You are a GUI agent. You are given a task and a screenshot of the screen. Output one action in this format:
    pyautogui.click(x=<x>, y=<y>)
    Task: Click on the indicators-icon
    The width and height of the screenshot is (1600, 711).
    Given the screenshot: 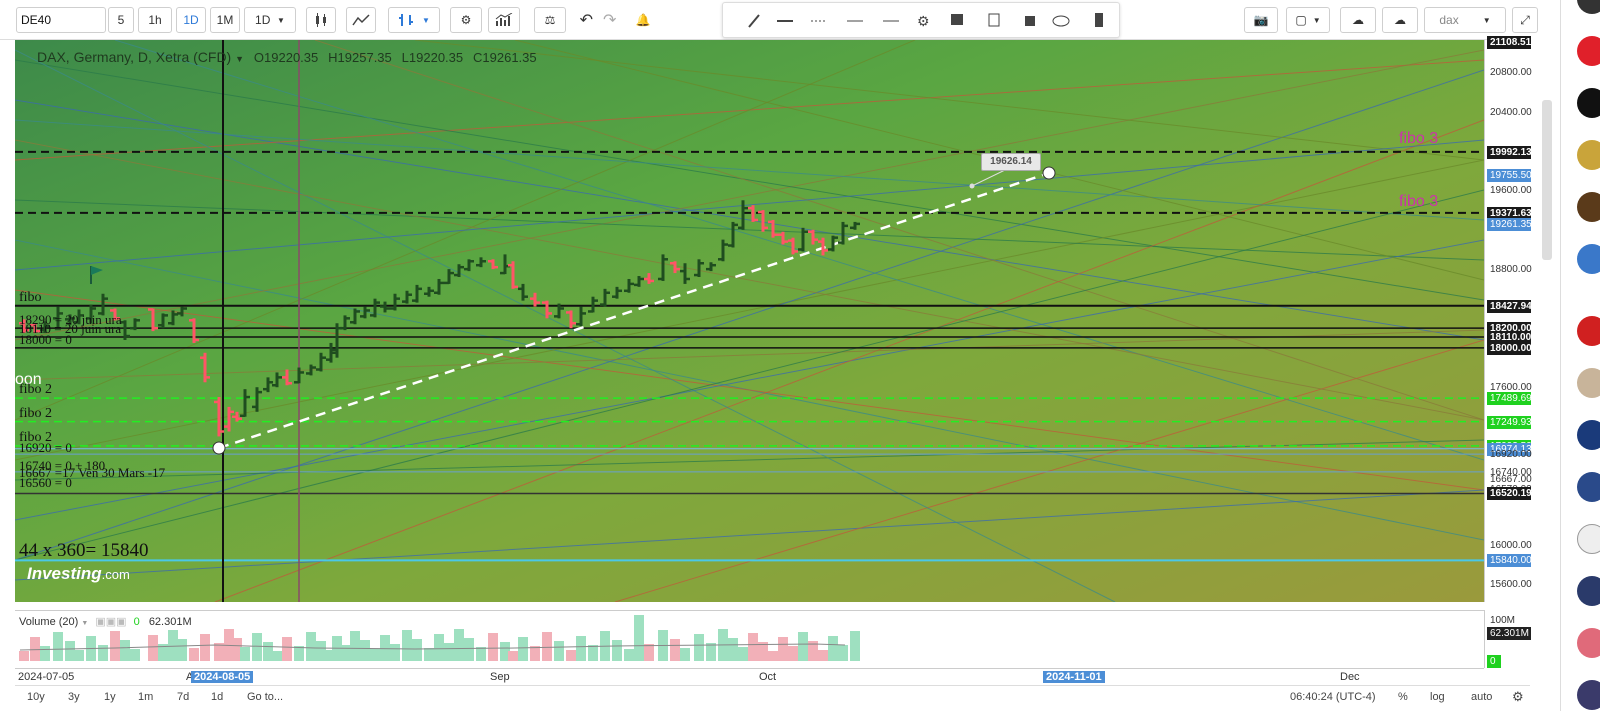 What is the action you would take?
    pyautogui.click(x=504, y=20)
    